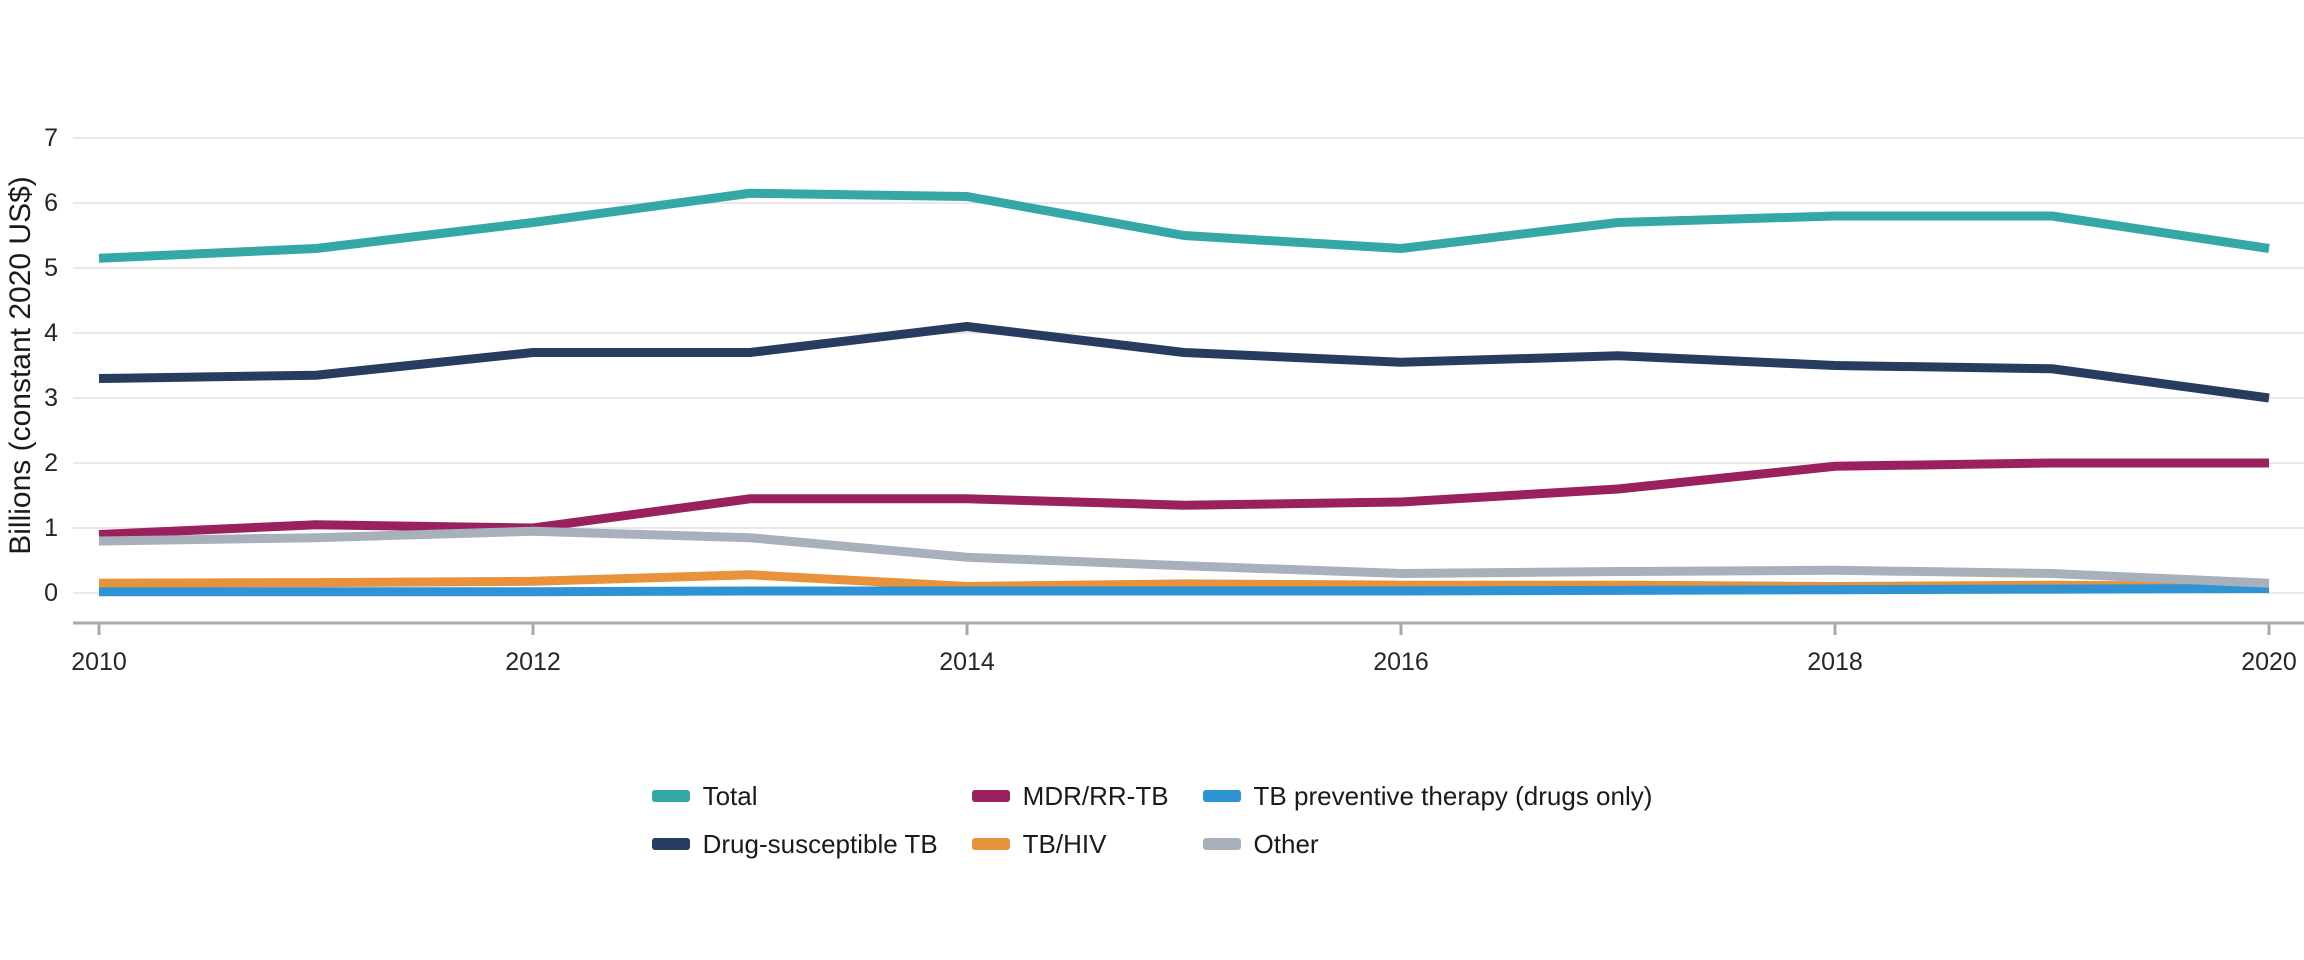 This screenshot has height=960, width=2304. What do you see at coordinates (794, 796) in the screenshot?
I see `legend-item-total: Total` at bounding box center [794, 796].